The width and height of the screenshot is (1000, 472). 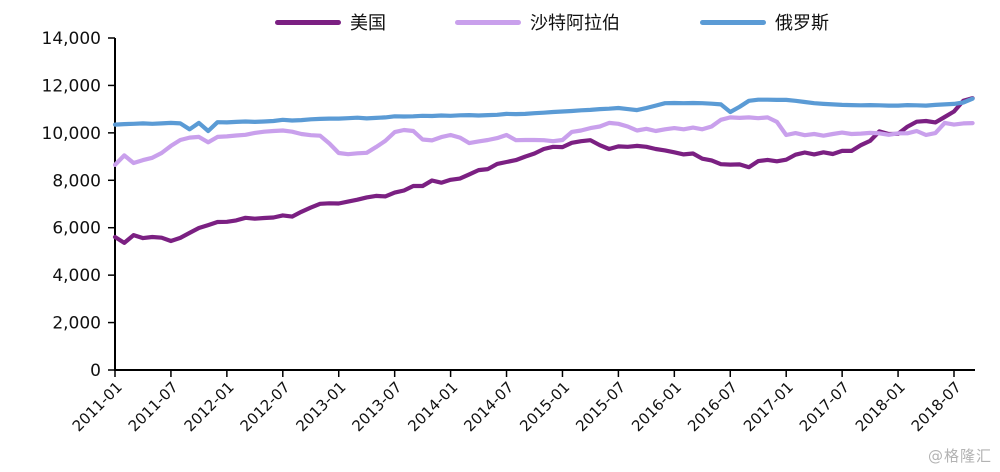 What do you see at coordinates (432, 406) in the screenshot?
I see `x-tick-label: 2014-01` at bounding box center [432, 406].